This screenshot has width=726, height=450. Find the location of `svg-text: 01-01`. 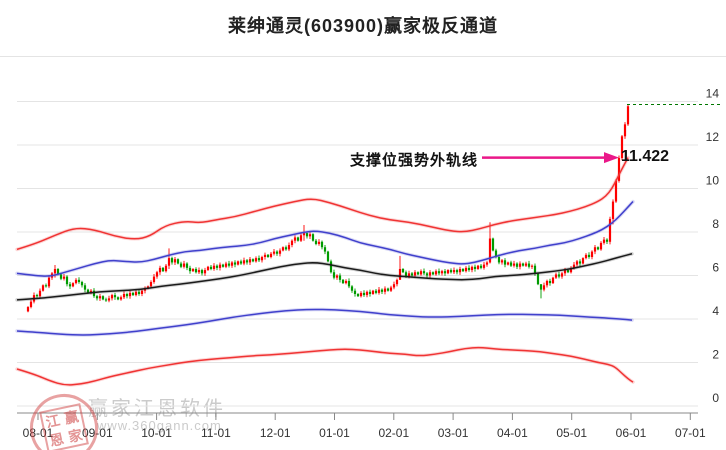

svg-text: 01-01 is located at coordinates (334, 433).